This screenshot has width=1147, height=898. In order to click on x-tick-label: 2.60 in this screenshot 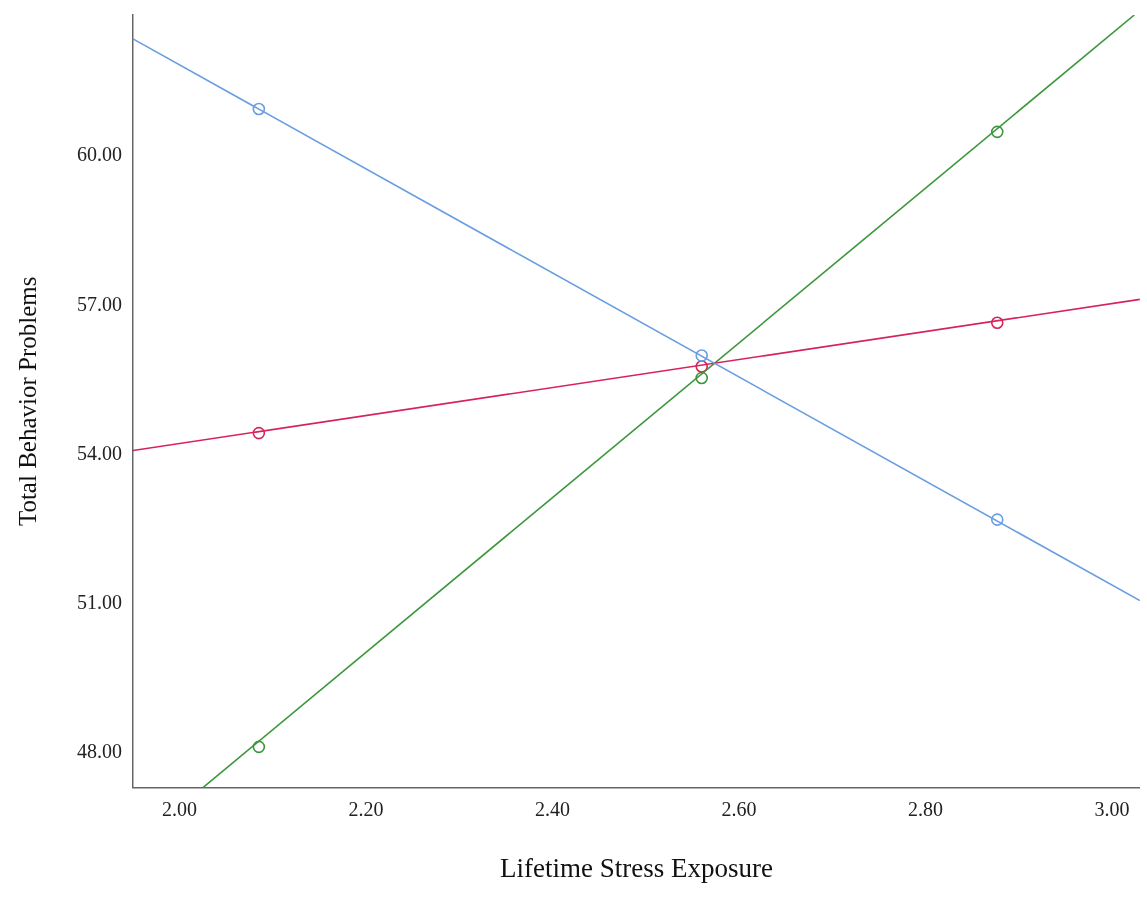, I will do `click(739, 808)`.